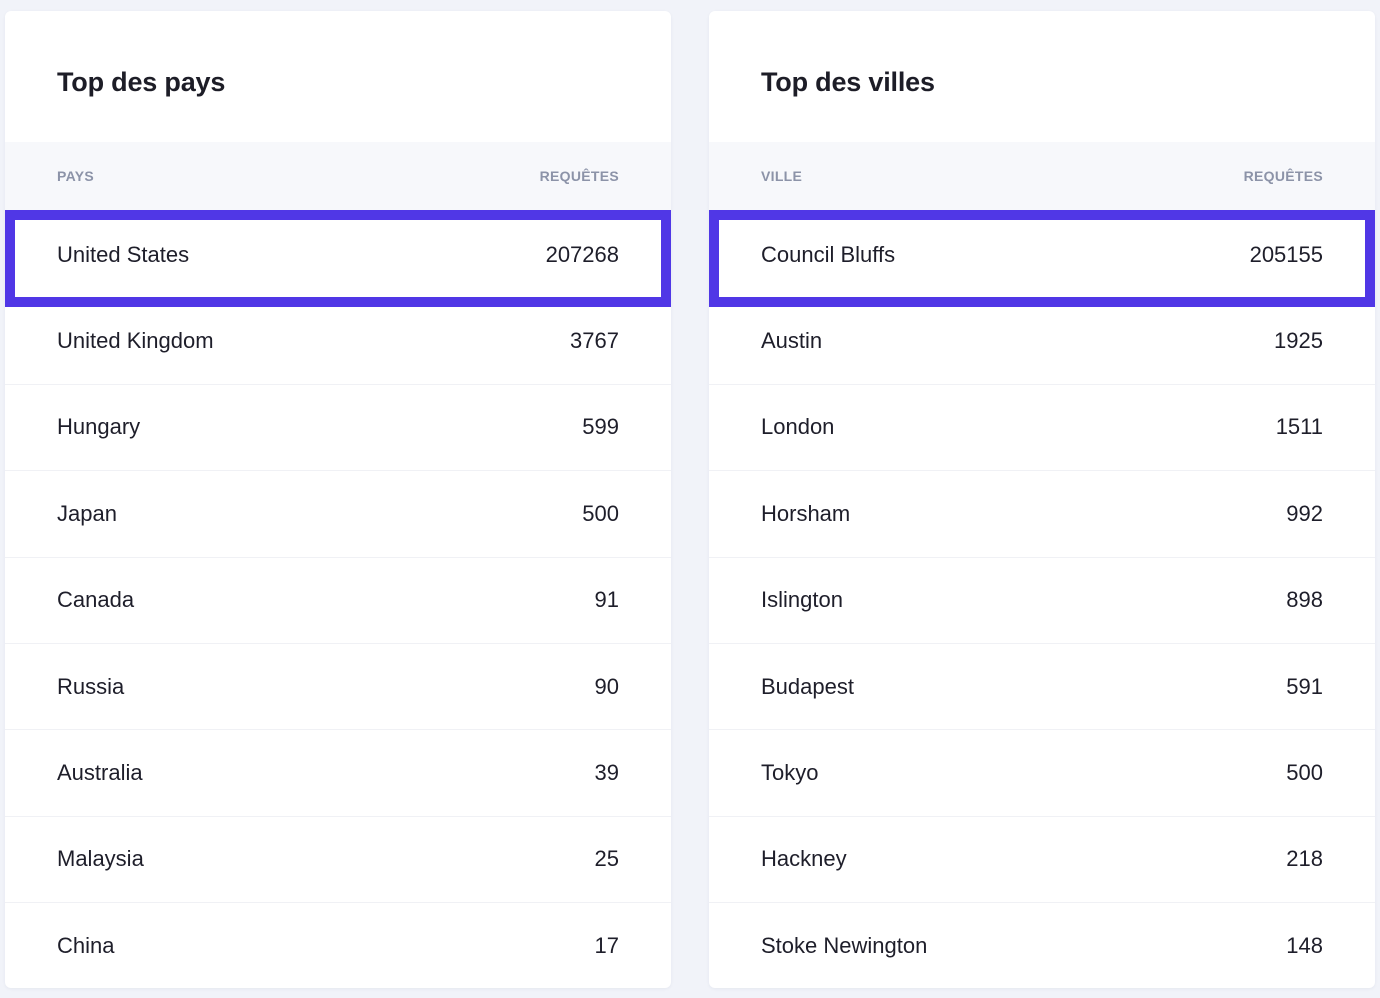  Describe the element at coordinates (1304, 600) in the screenshot. I see `request-count: 898` at that location.